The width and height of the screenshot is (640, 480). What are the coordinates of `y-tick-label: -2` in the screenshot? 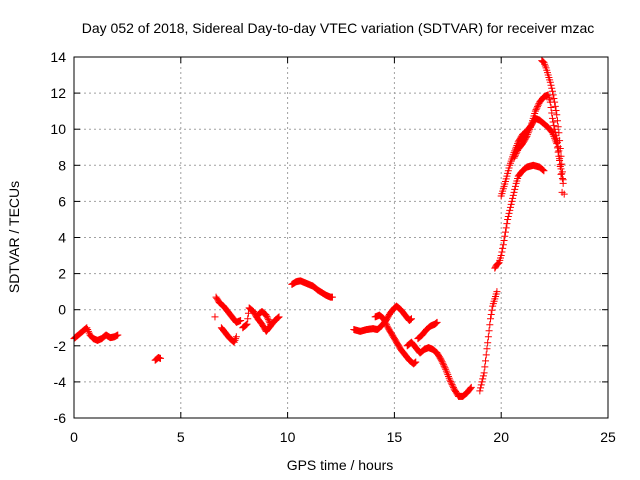 It's located at (60, 346).